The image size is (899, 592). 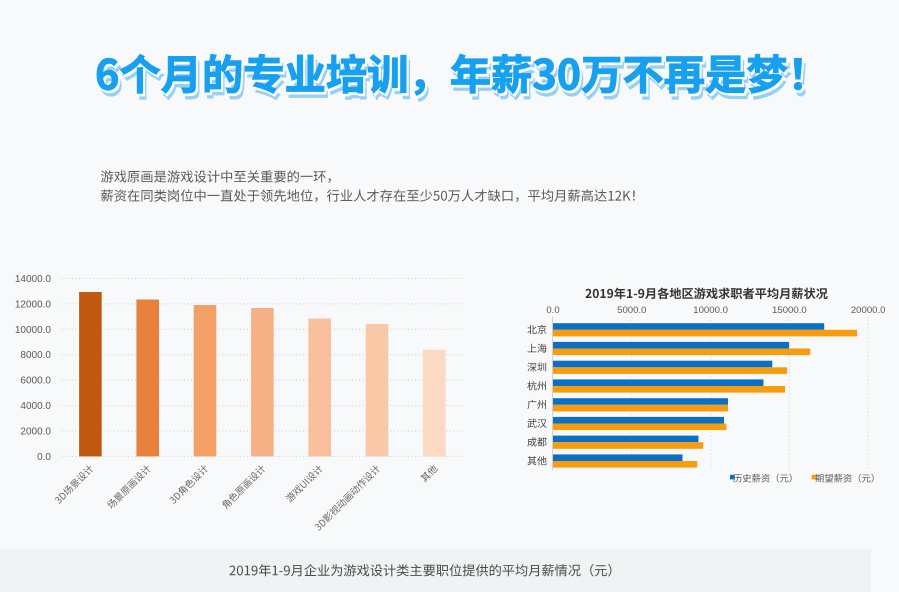 What do you see at coordinates (631, 310) in the screenshot?
I see `svg-text: 5000.0` at bounding box center [631, 310].